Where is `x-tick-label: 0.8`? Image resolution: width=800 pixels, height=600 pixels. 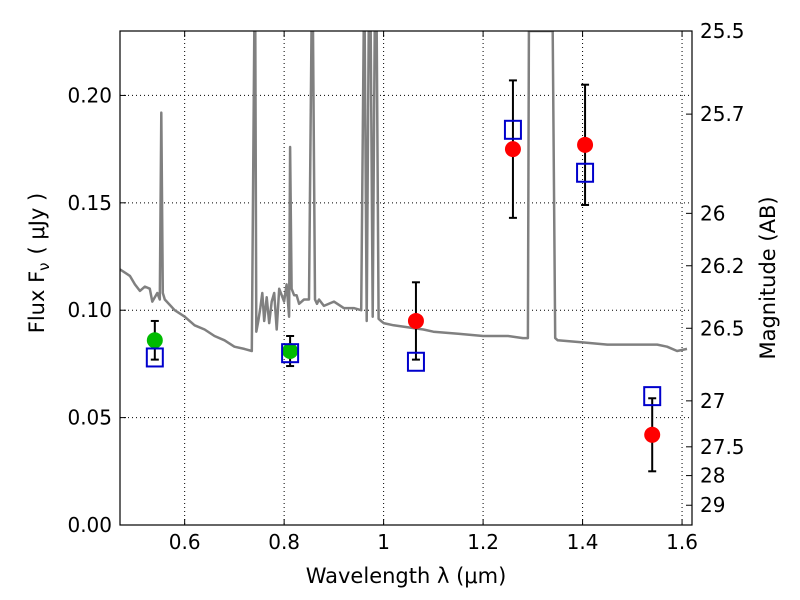
x-tick-label: 0.8 is located at coordinates (284, 542).